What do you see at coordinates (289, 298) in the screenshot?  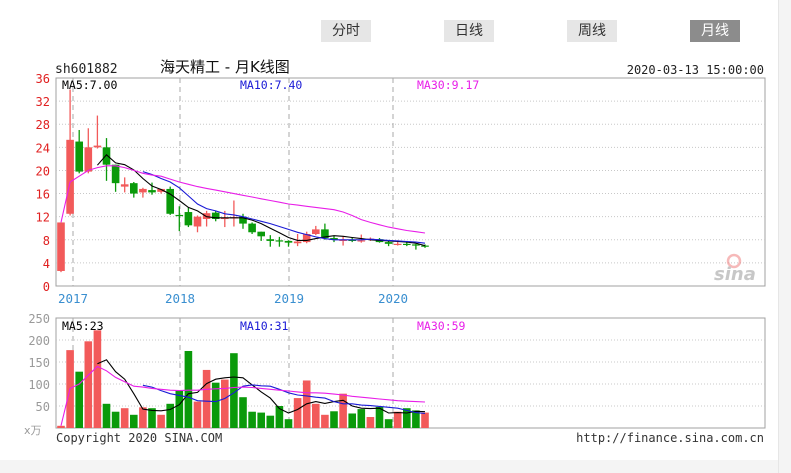 I see `year-axis-label: 2019` at bounding box center [289, 298].